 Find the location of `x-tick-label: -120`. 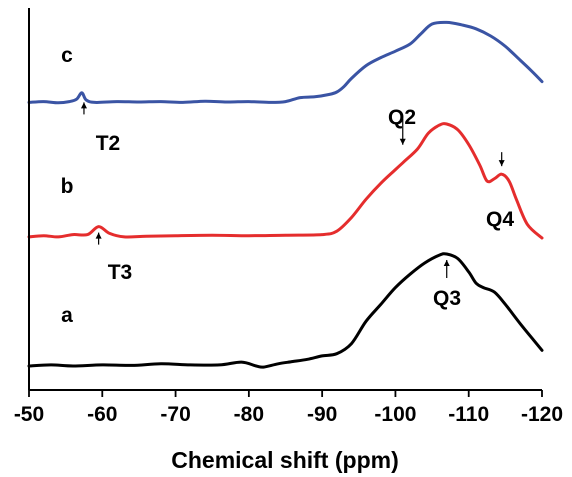

x-tick-label: -120 is located at coordinates (542, 414).